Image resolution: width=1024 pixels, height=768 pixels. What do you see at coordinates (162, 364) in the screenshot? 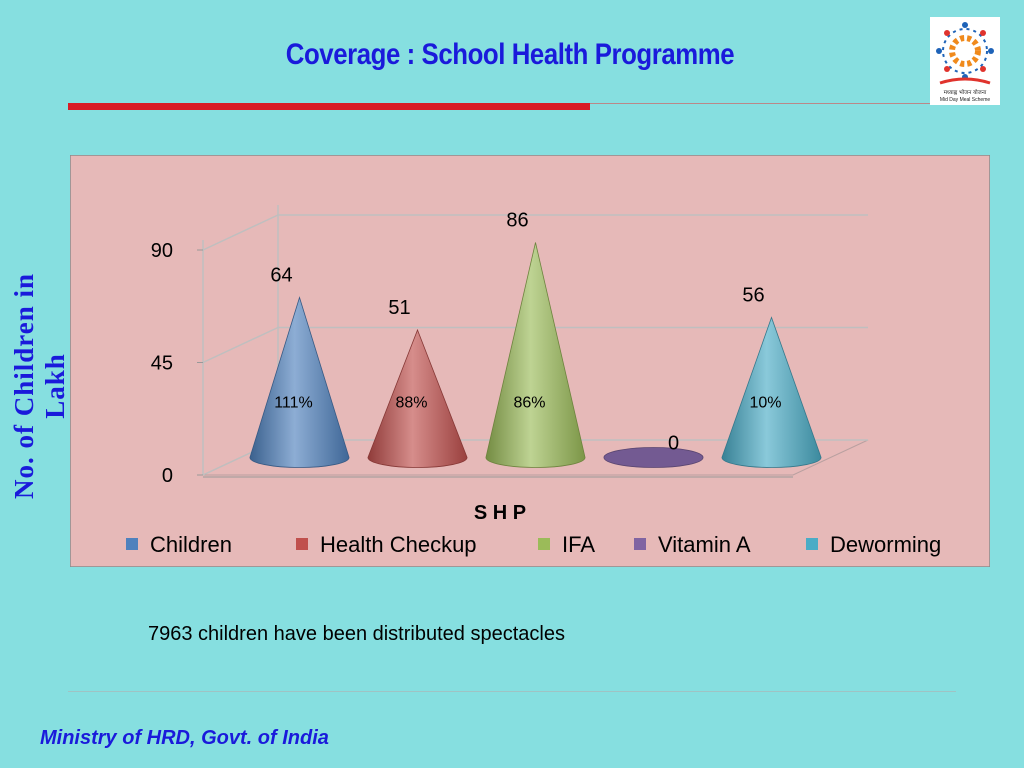
I see `y-tick-label: 45` at bounding box center [162, 364].